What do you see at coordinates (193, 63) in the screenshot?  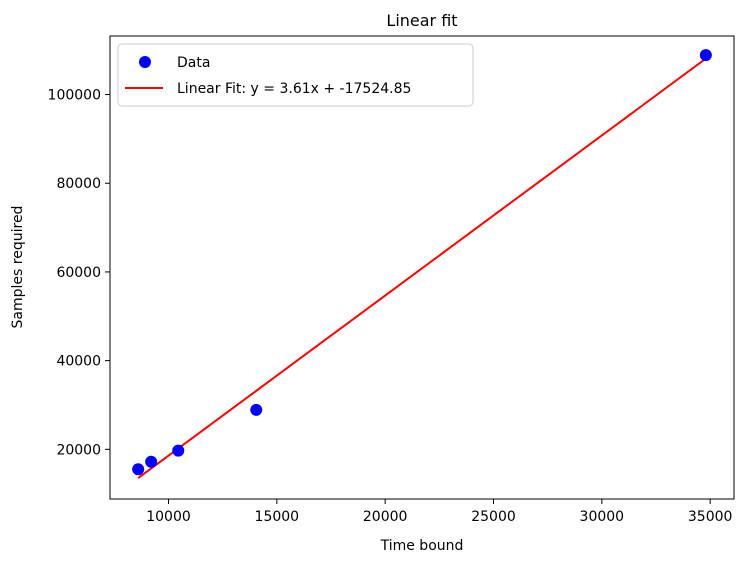 I see `legend-data-label: Data` at bounding box center [193, 63].